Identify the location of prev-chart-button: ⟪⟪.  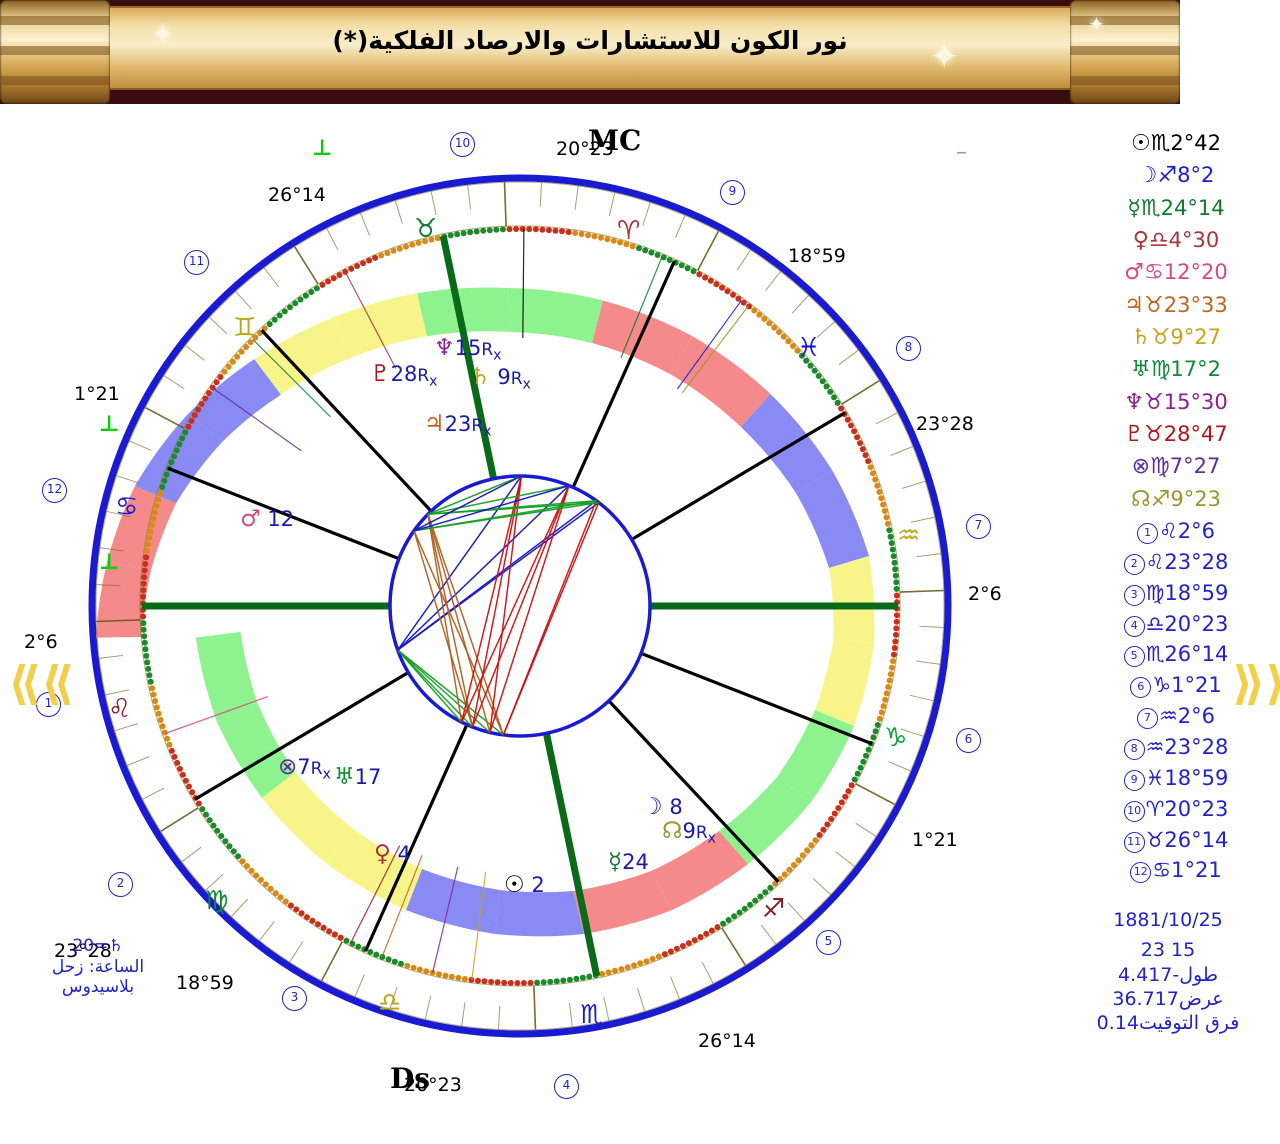
(41, 683).